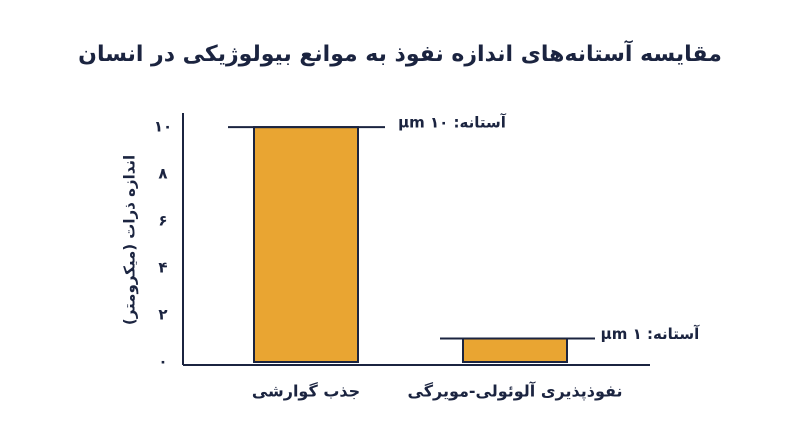  Describe the element at coordinates (162, 362) in the screenshot. I see `y-tick-label: ۰` at that location.